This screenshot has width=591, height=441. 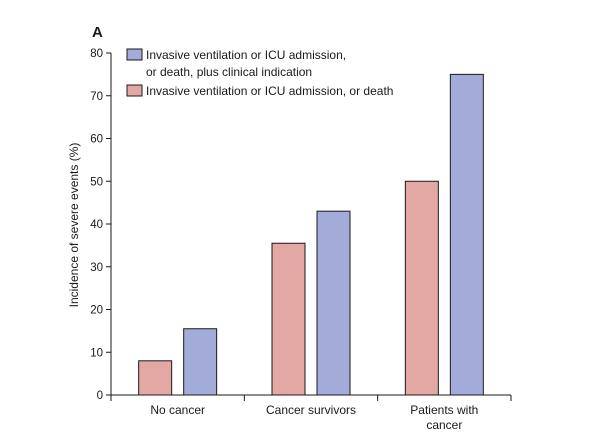 I want to click on y-tick-label: 40, so click(x=96, y=225).